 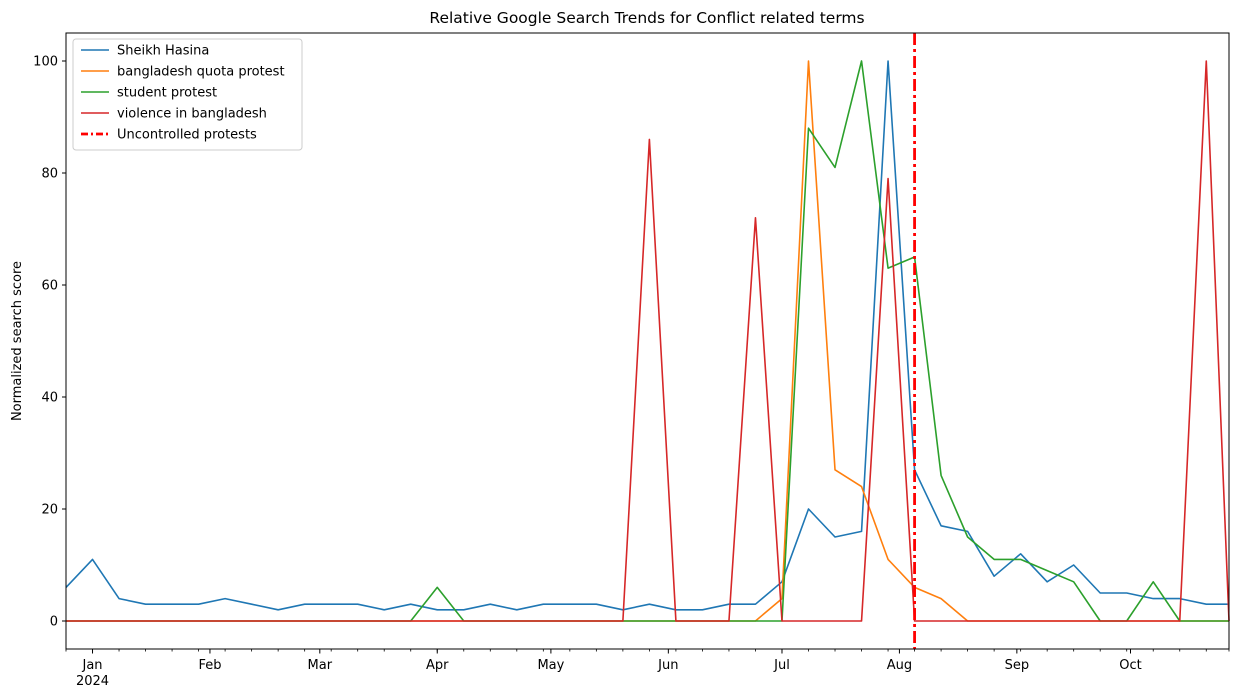 I want to click on x-tick-label: Oct, so click(x=1130, y=665).